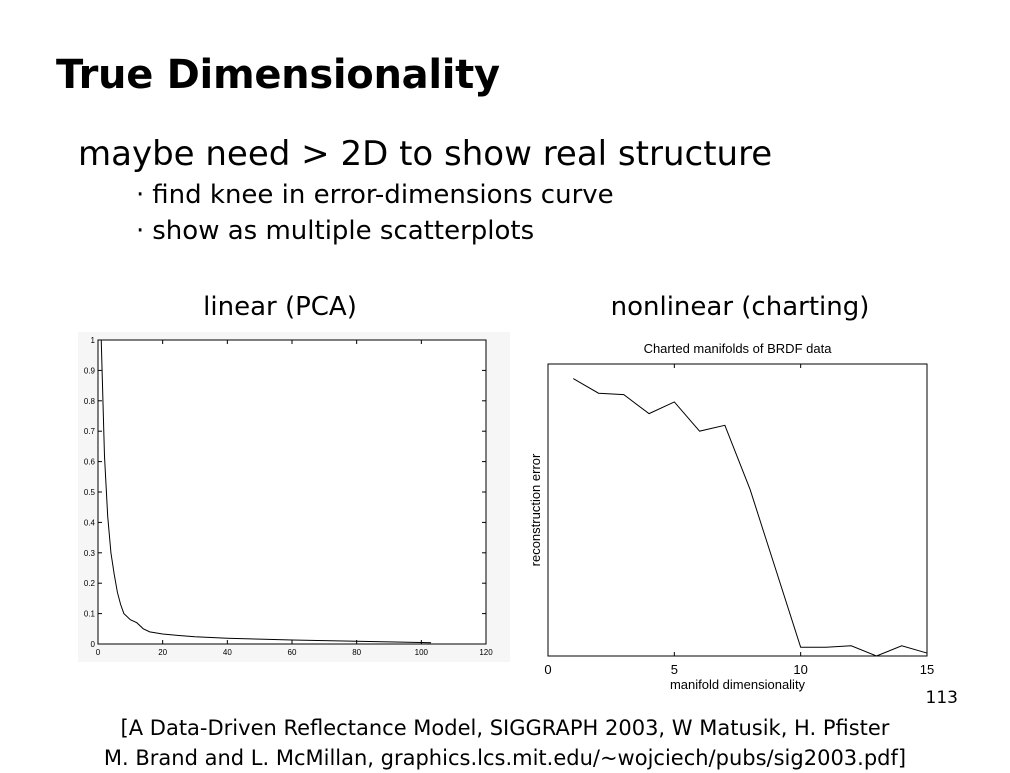  What do you see at coordinates (738, 348) in the screenshot?
I see `chart-title: Charted manifolds of BRDF data` at bounding box center [738, 348].